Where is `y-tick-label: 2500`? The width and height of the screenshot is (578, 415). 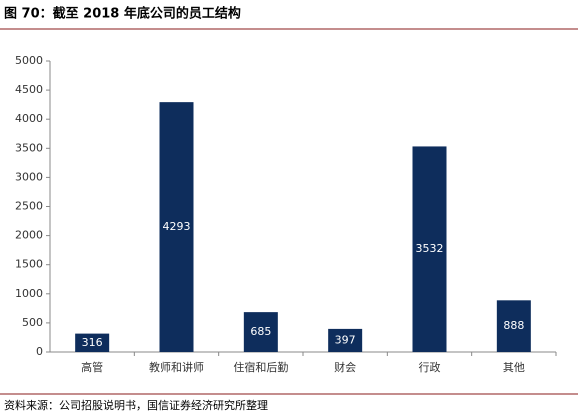 y-tick-label: 2500 is located at coordinates (29, 206).